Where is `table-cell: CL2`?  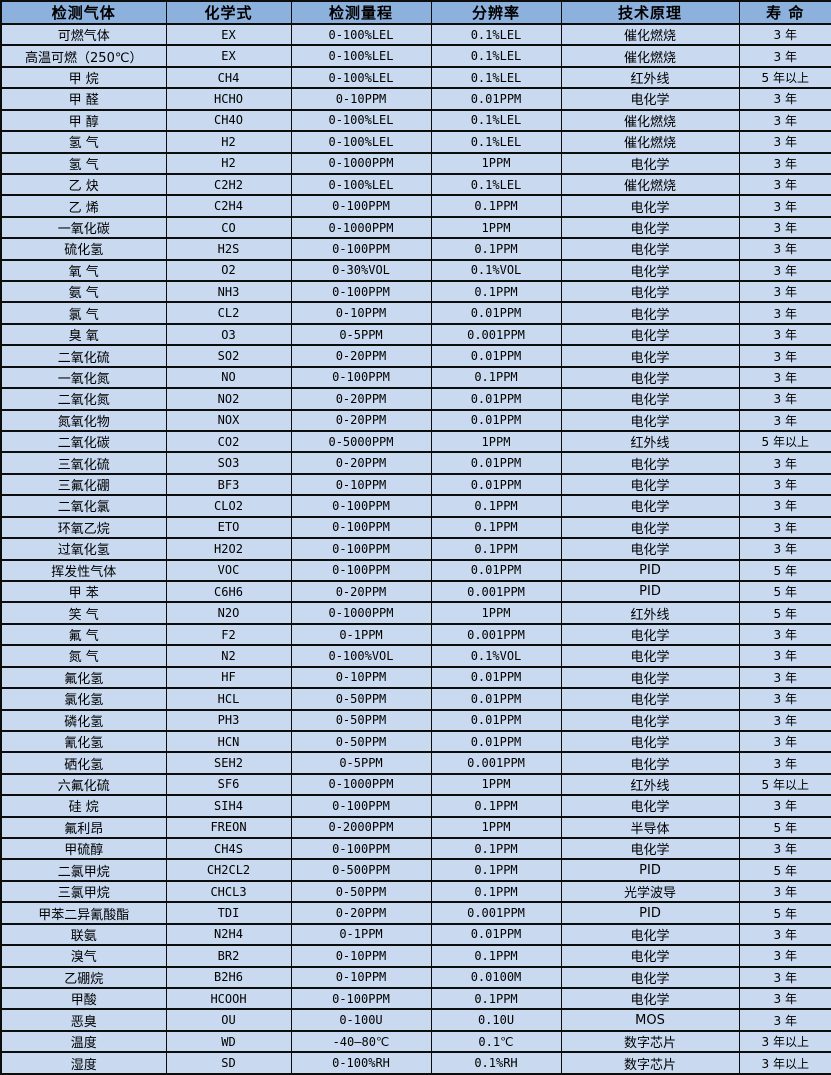 table-cell: CL2 is located at coordinates (228, 313).